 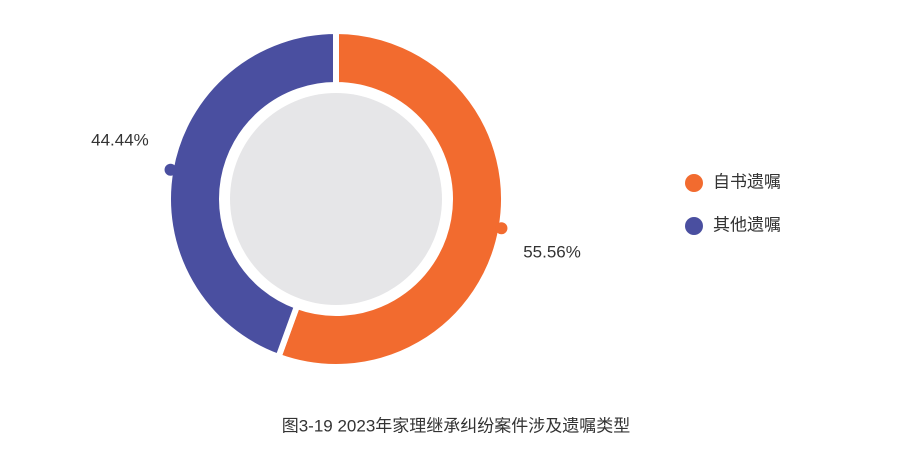 I want to click on slice, so click(x=252, y=194).